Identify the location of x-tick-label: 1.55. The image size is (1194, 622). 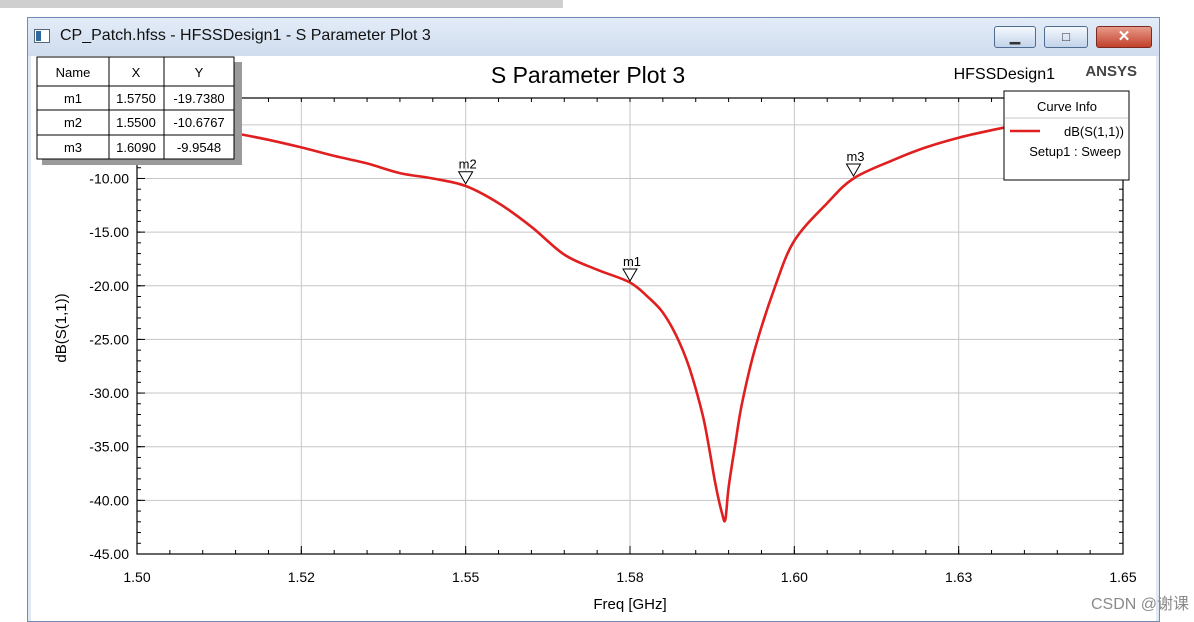
(465, 577).